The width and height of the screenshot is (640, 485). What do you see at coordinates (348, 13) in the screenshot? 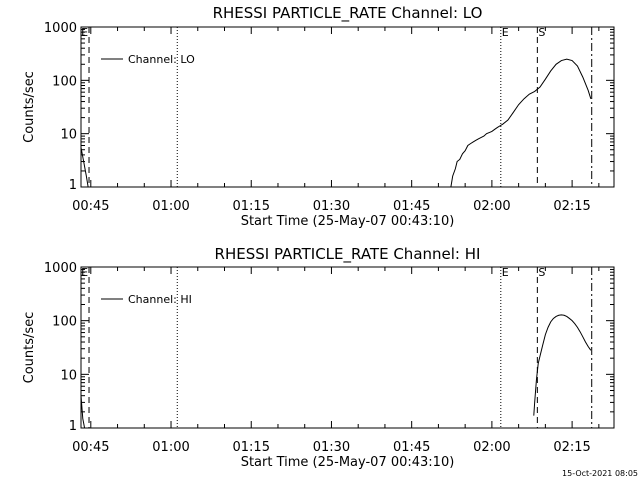
I see `chart-title: RHESSI PARTICLE_RATE Channel: LO` at bounding box center [348, 13].